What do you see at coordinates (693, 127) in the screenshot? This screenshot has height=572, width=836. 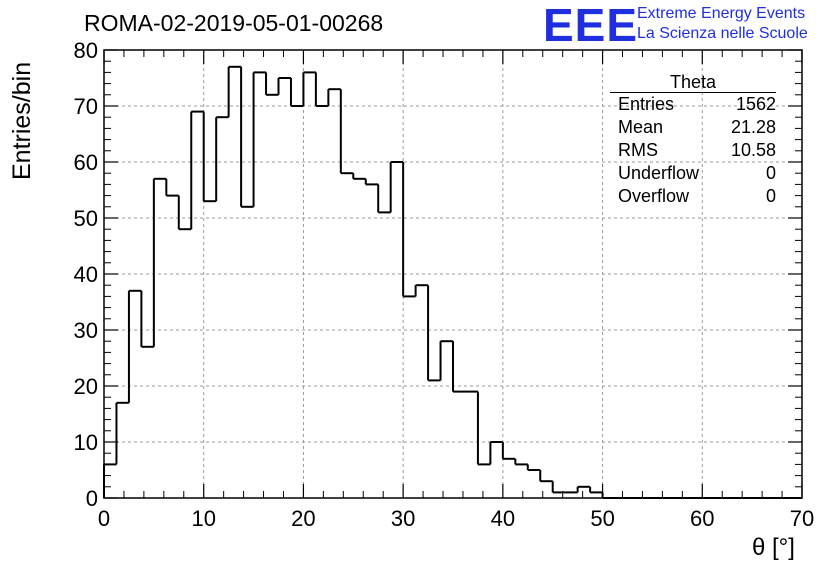 I see `stats-row-mean: Mean 21.28` at bounding box center [693, 127].